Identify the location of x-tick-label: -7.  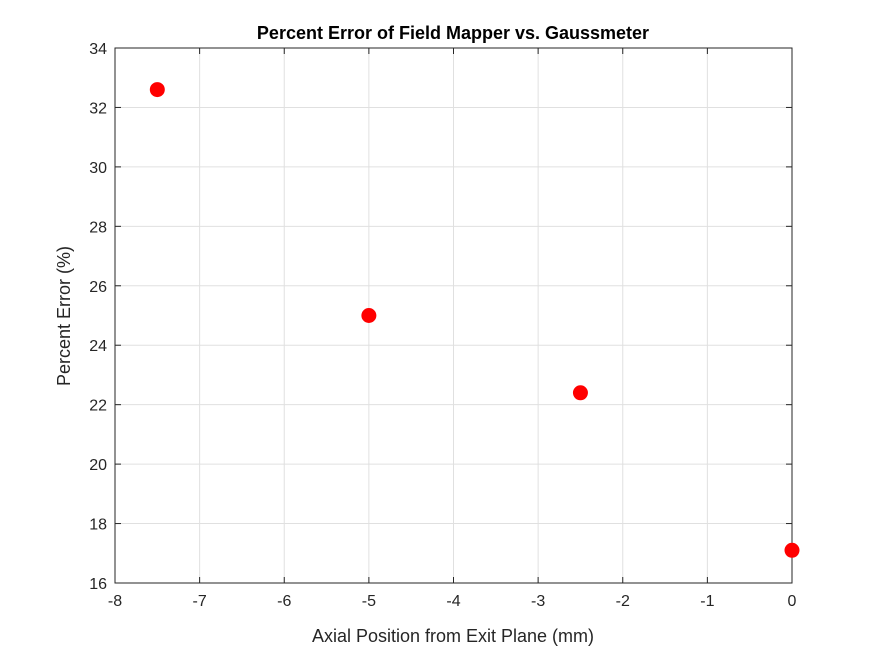
(200, 601).